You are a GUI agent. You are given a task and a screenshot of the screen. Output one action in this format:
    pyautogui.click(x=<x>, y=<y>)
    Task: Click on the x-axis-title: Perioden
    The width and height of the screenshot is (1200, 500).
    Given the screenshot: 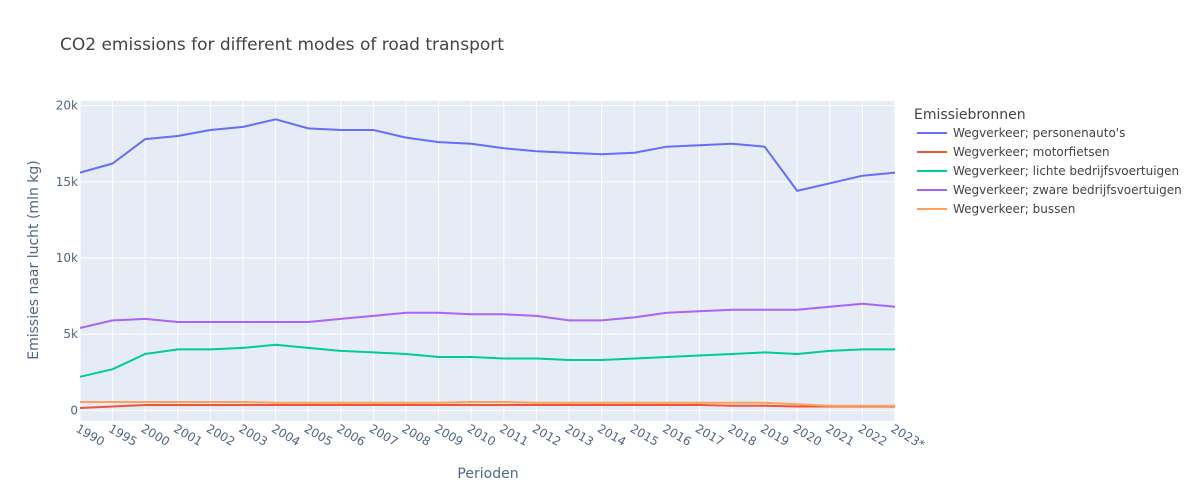 What is the action you would take?
    pyautogui.click(x=487, y=474)
    